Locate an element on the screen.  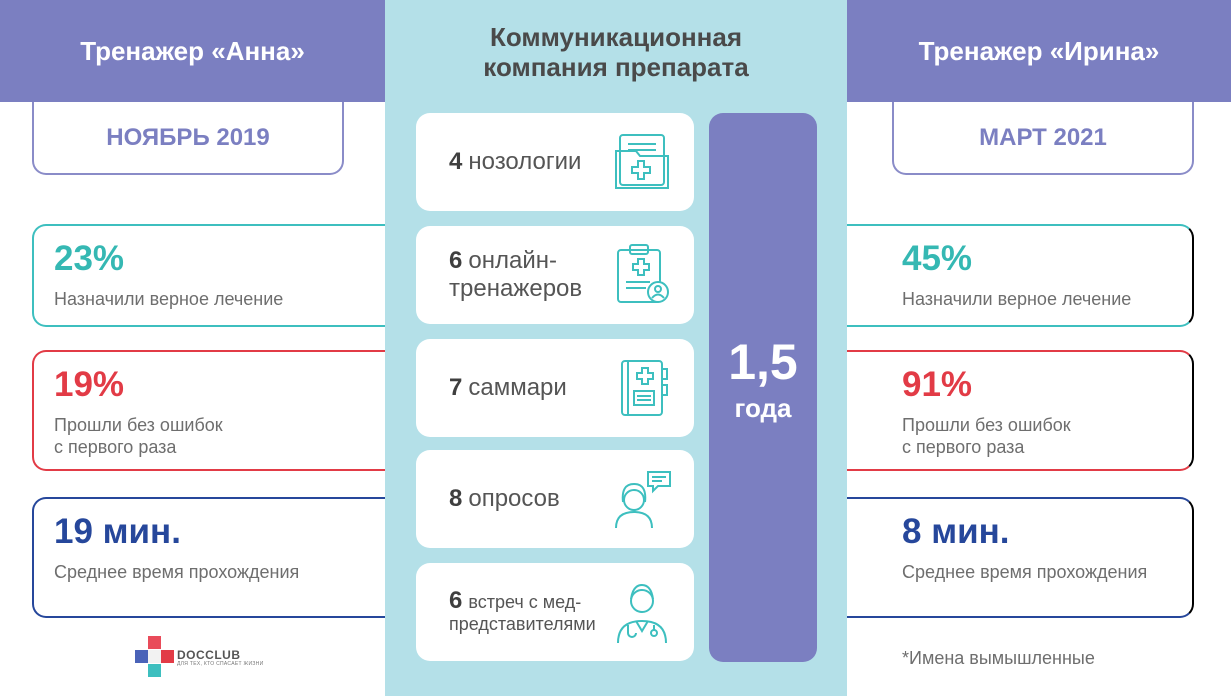
center-title: Коммуникационная компания препарата is located at coordinates (616, 52).